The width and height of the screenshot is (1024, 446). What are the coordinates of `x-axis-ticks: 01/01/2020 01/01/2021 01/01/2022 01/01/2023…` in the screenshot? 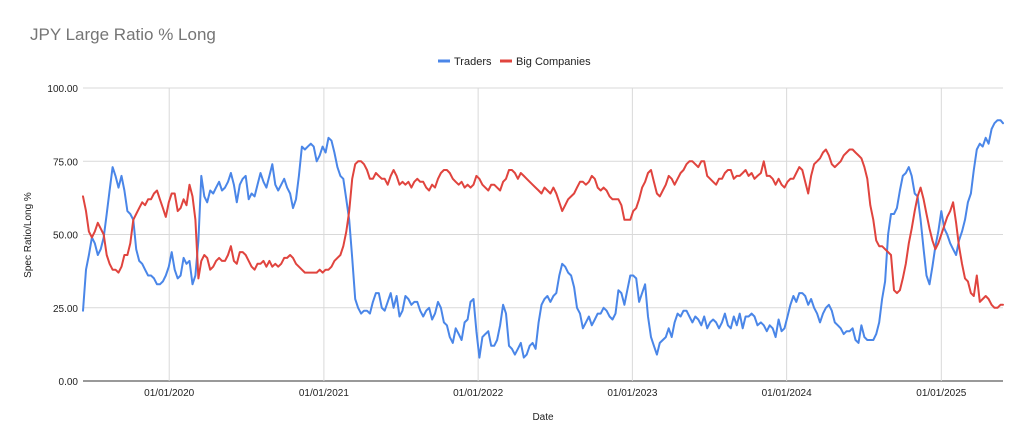 It's located at (555, 393).